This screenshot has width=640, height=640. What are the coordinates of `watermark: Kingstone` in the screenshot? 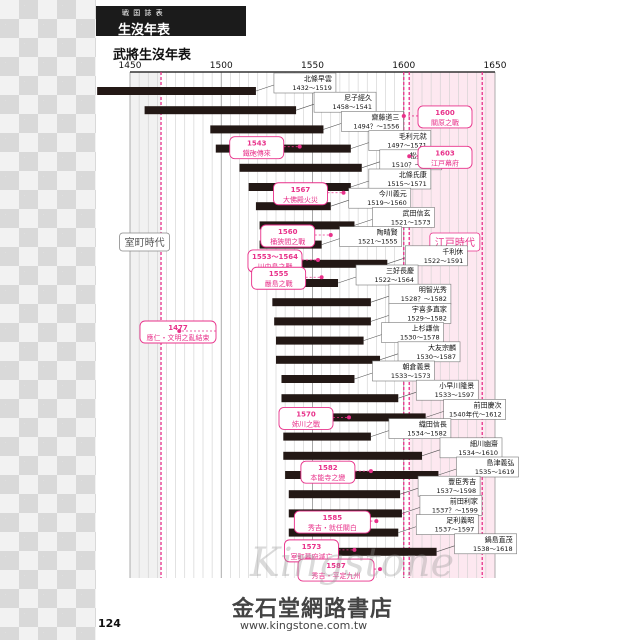 It's located at (352, 563).